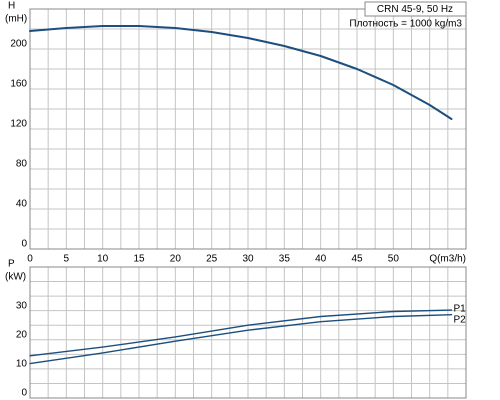  What do you see at coordinates (357, 259) in the screenshot?
I see `x-tick-label: 45` at bounding box center [357, 259].